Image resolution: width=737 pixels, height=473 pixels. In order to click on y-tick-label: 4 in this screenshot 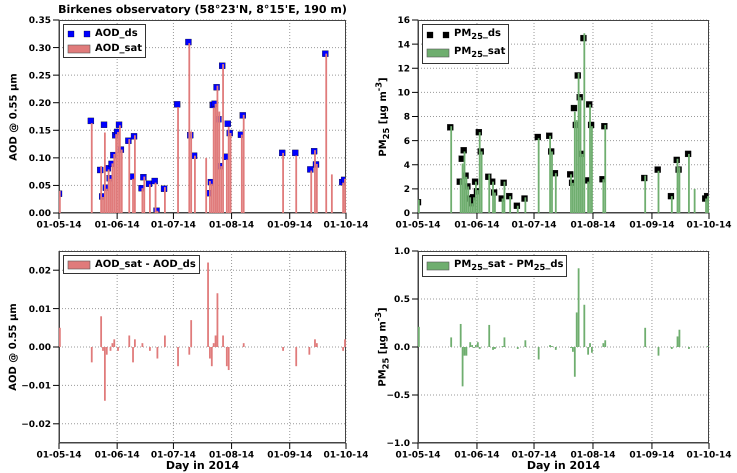, I will do `click(407, 165)`.